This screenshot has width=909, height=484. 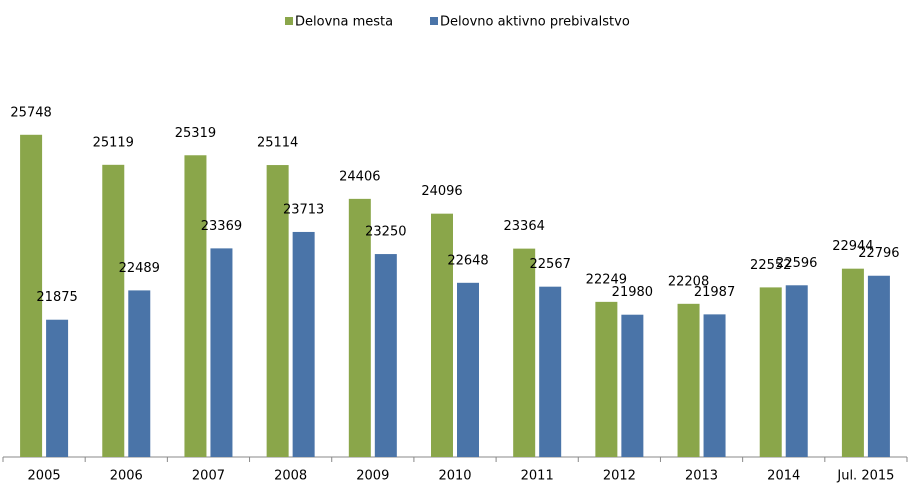 I want to click on data-label: 21987, so click(x=714, y=292).